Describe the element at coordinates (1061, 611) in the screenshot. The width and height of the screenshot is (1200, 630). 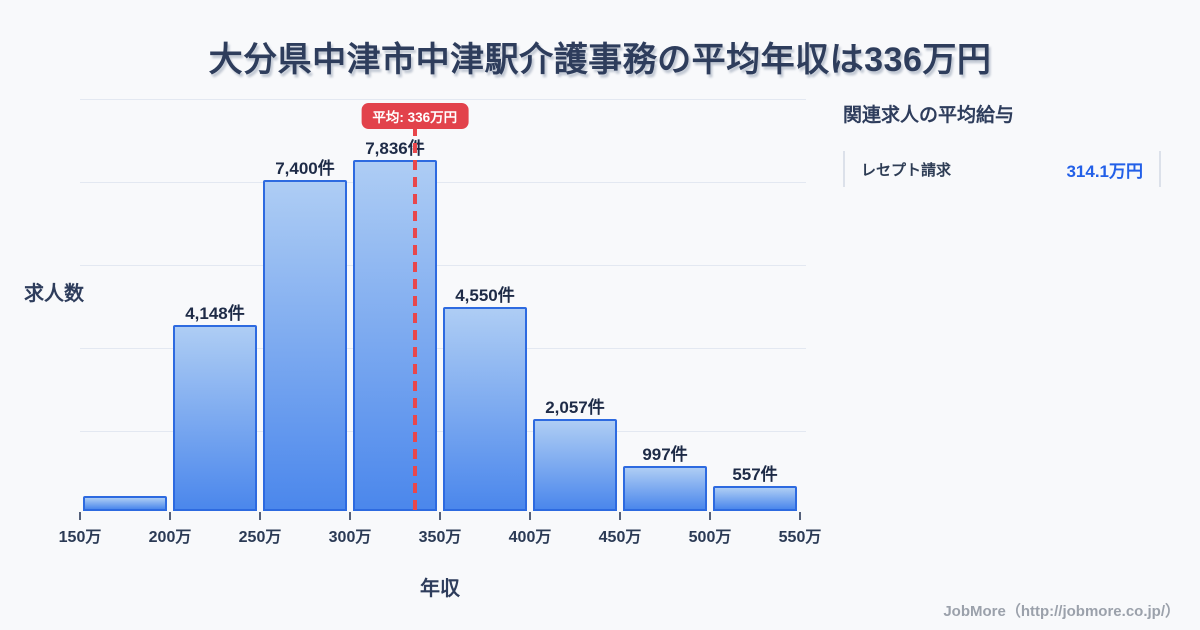
I see `credit-text: JobMore（http://jobmore.co.jp/）` at that location.